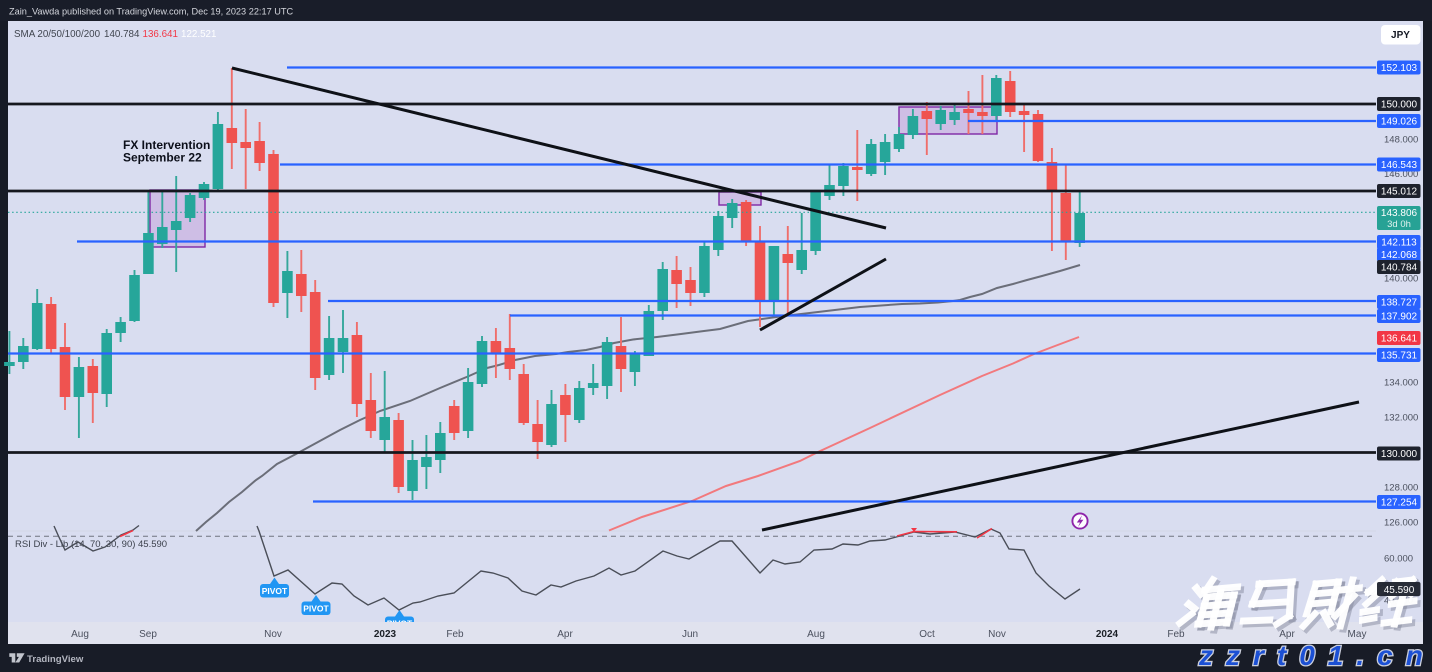 The width and height of the screenshot is (1432, 672). What do you see at coordinates (148, 634) in the screenshot?
I see `svg-text: Sep` at bounding box center [148, 634].